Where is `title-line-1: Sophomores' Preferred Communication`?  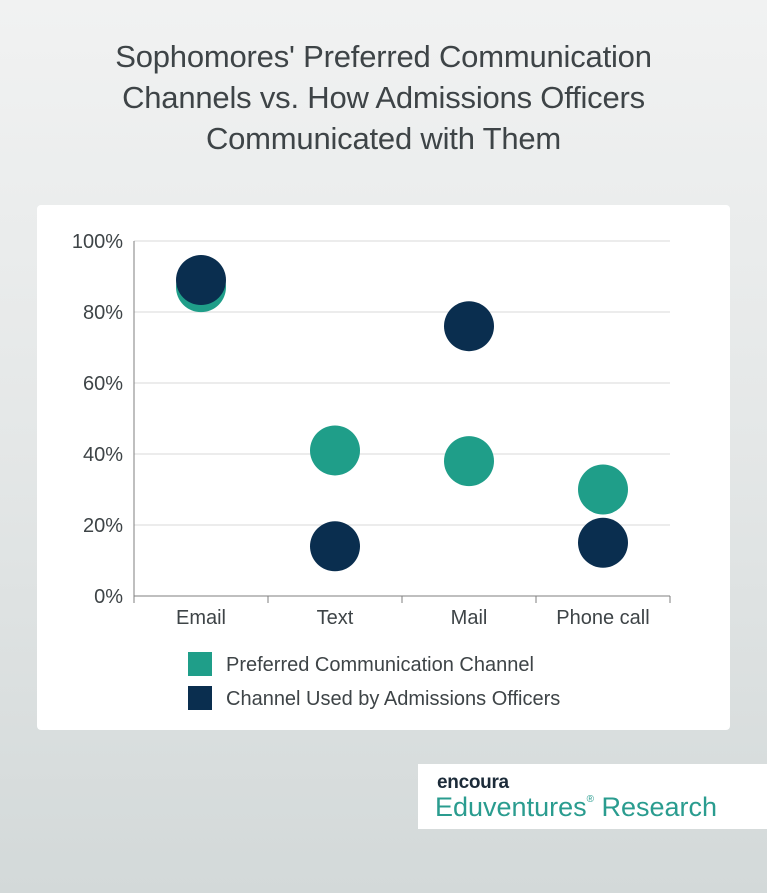 title-line-1: Sophomores' Preferred Communication is located at coordinates (383, 56).